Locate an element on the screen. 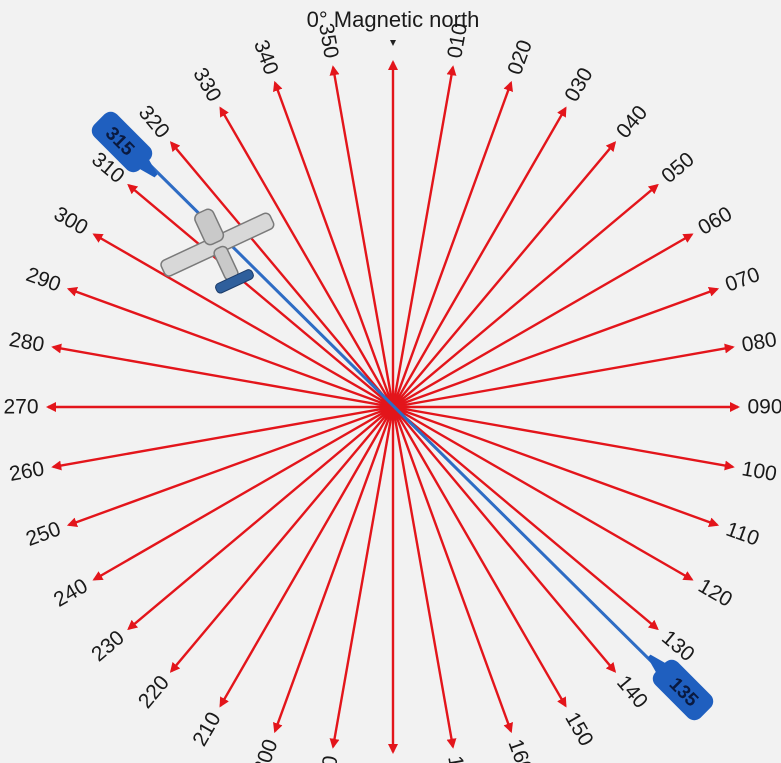 The image size is (781, 763). heading-label-190: 190 is located at coordinates (328, 758).